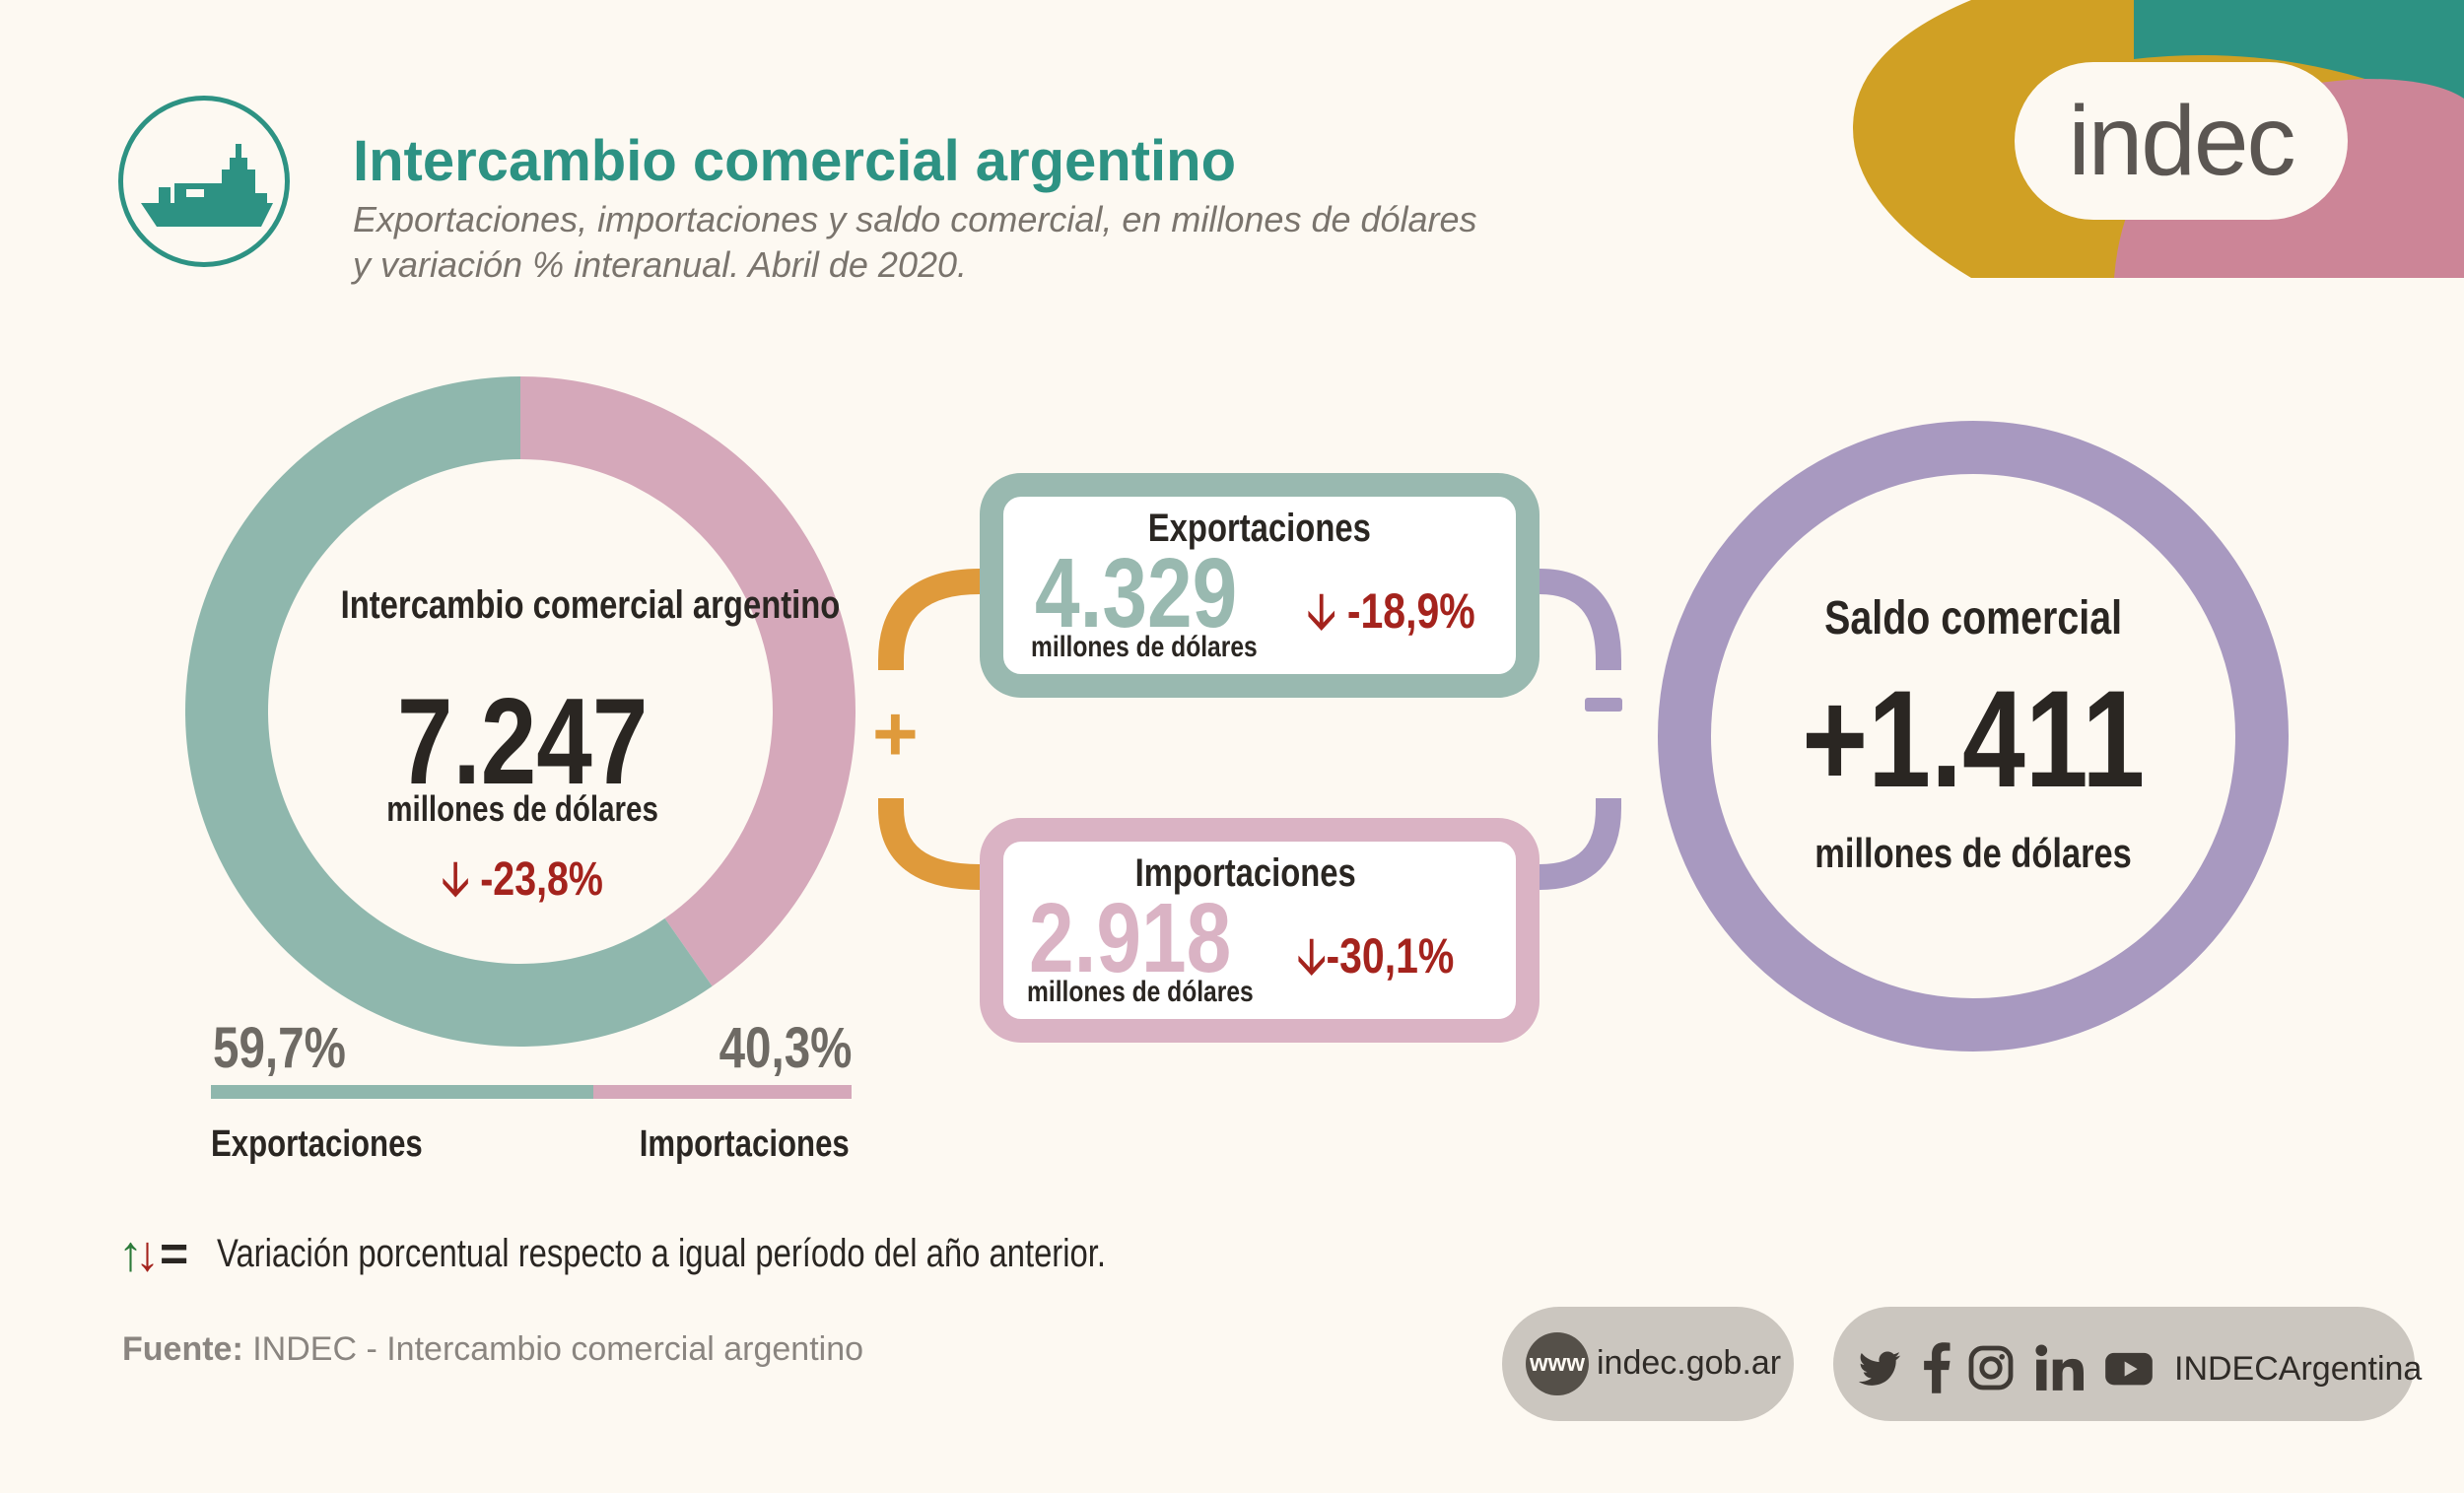 The height and width of the screenshot is (1493, 2464). What do you see at coordinates (1144, 647) in the screenshot?
I see `exports-unit-text: millones de dólares` at bounding box center [1144, 647].